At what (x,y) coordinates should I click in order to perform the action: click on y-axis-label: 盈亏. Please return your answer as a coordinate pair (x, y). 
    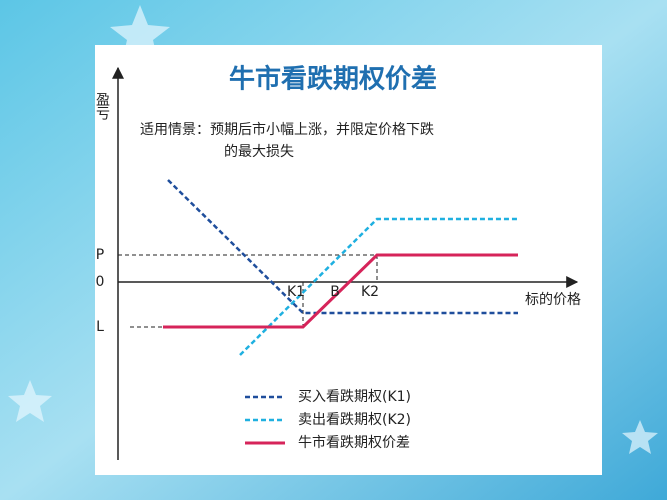
    Looking at the image, I should click on (102, 106).